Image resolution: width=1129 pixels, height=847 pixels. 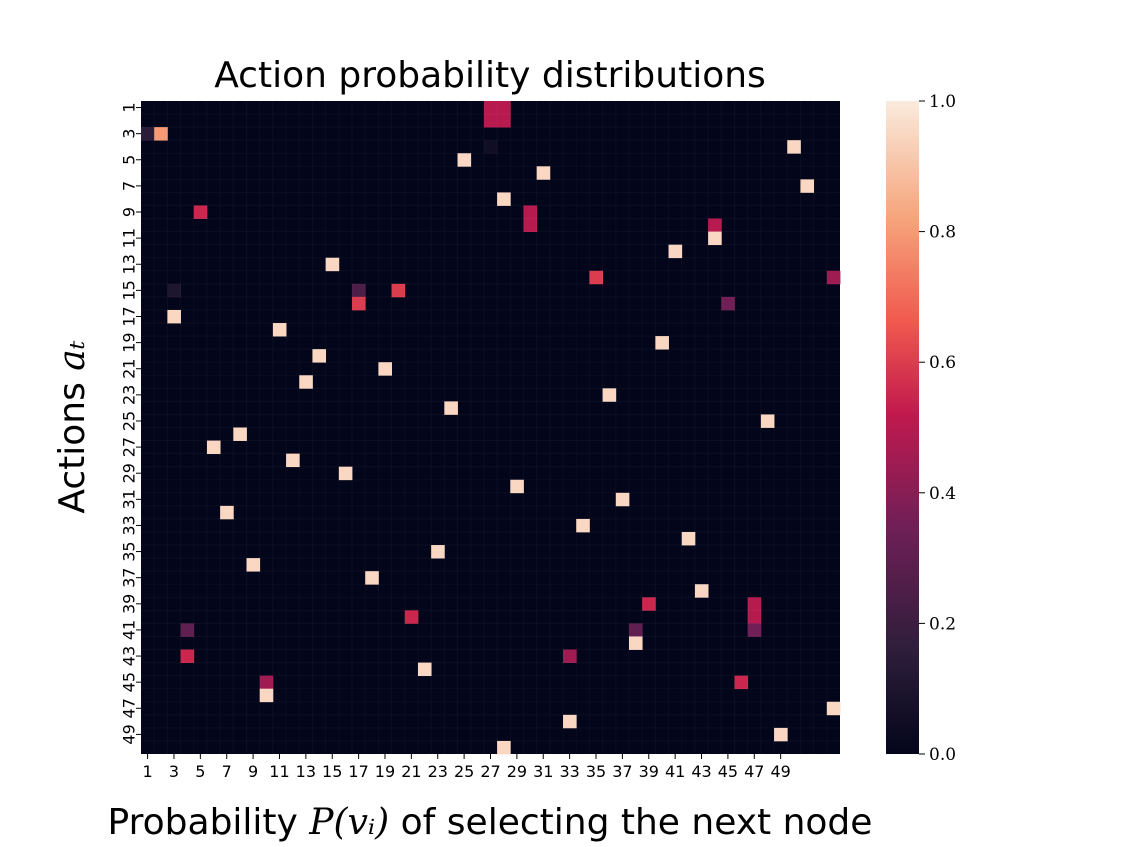 I want to click on y-tick-label: 1, so click(x=129, y=107).